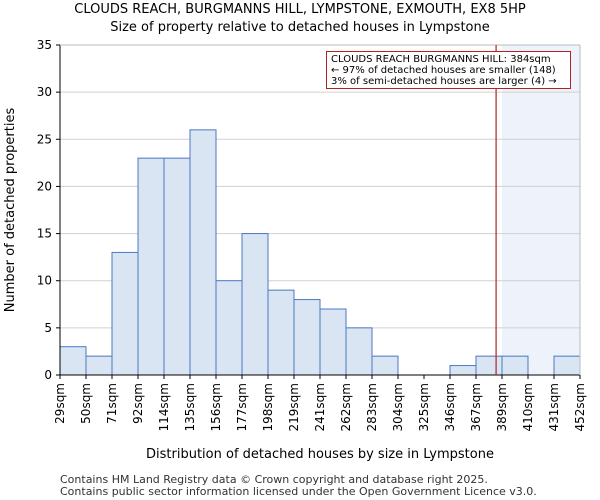  I want to click on x-tick-label: 346sqm, so click(450, 407).